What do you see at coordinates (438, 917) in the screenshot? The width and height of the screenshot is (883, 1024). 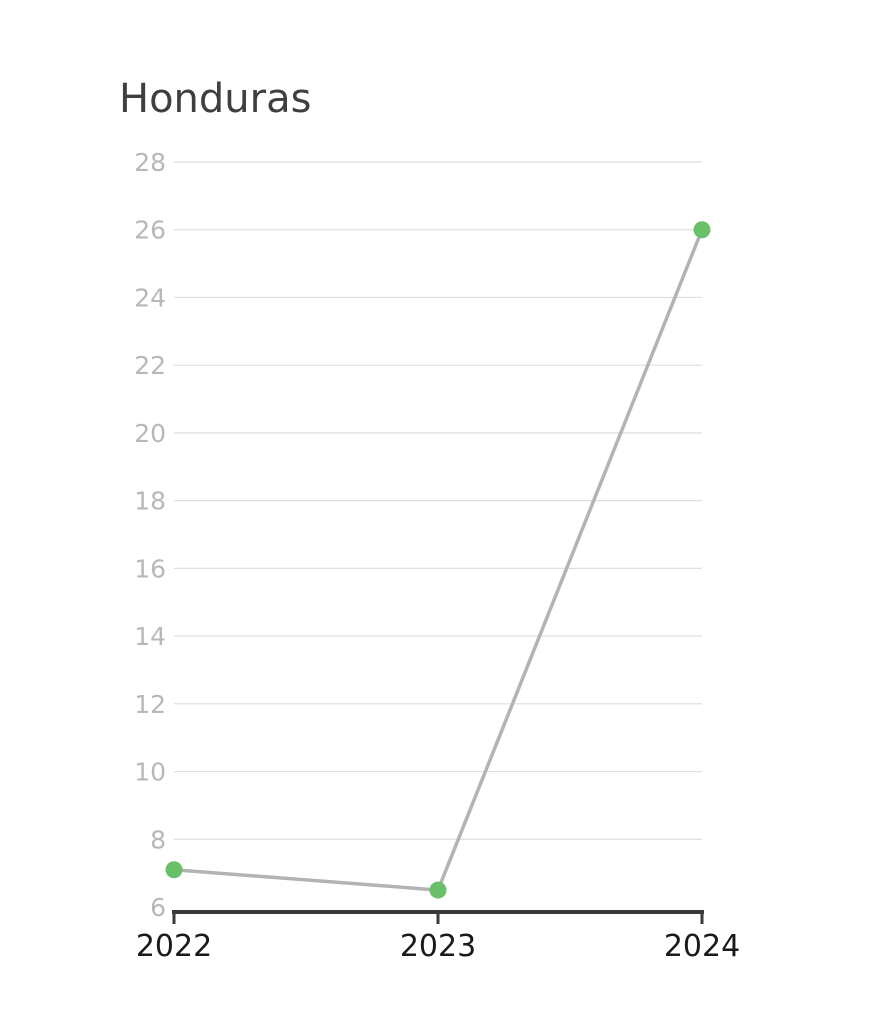 I see `x-axis` at bounding box center [438, 917].